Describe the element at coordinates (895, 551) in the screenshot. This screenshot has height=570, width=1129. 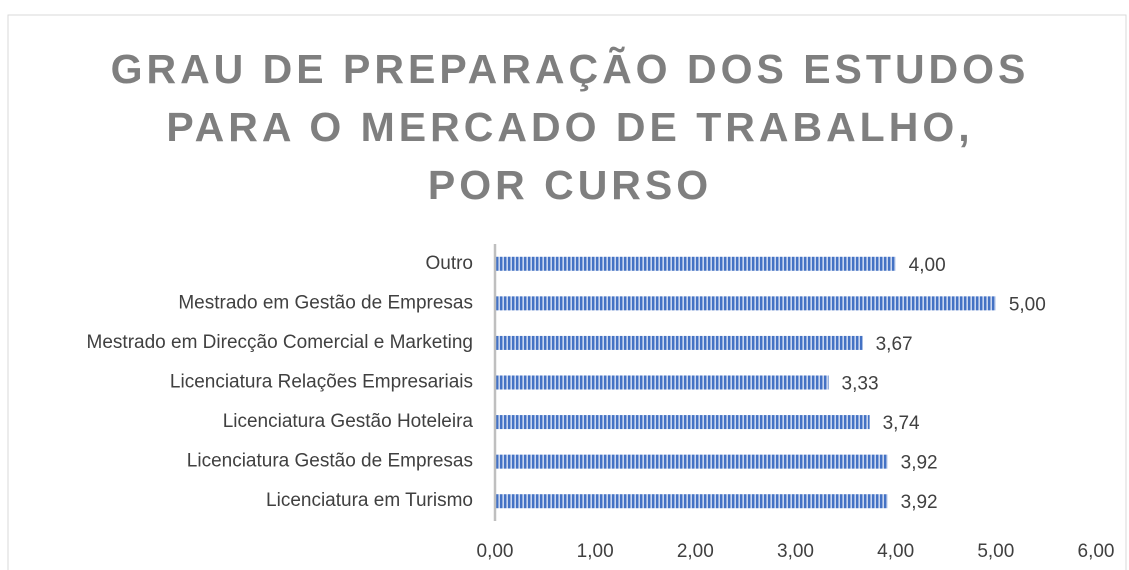
I see `x-tick-label: 4,00` at that location.